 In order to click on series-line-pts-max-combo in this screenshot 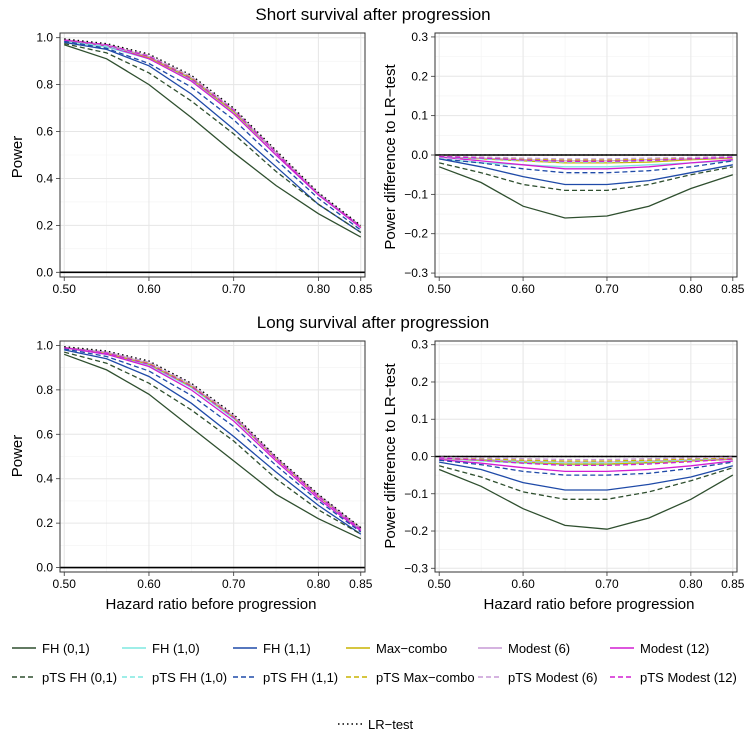, I will do `click(586, 459)`.